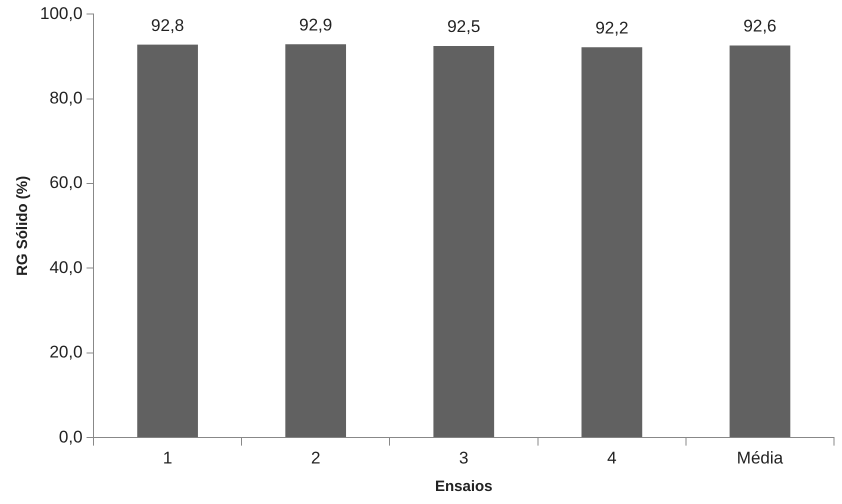 This screenshot has height=504, width=842. Describe the element at coordinates (760, 458) in the screenshot. I see `x-tick-label: Média` at that location.